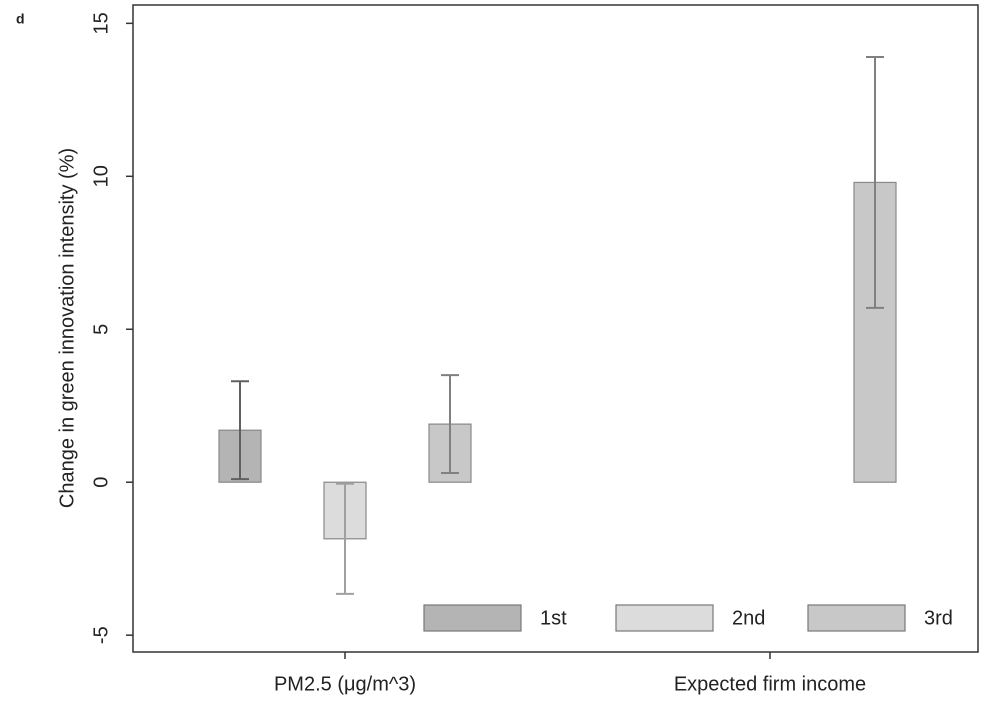 This screenshot has height=706, width=988. Describe the element at coordinates (101, 23) in the screenshot. I see `y-tick-label: 15` at that location.